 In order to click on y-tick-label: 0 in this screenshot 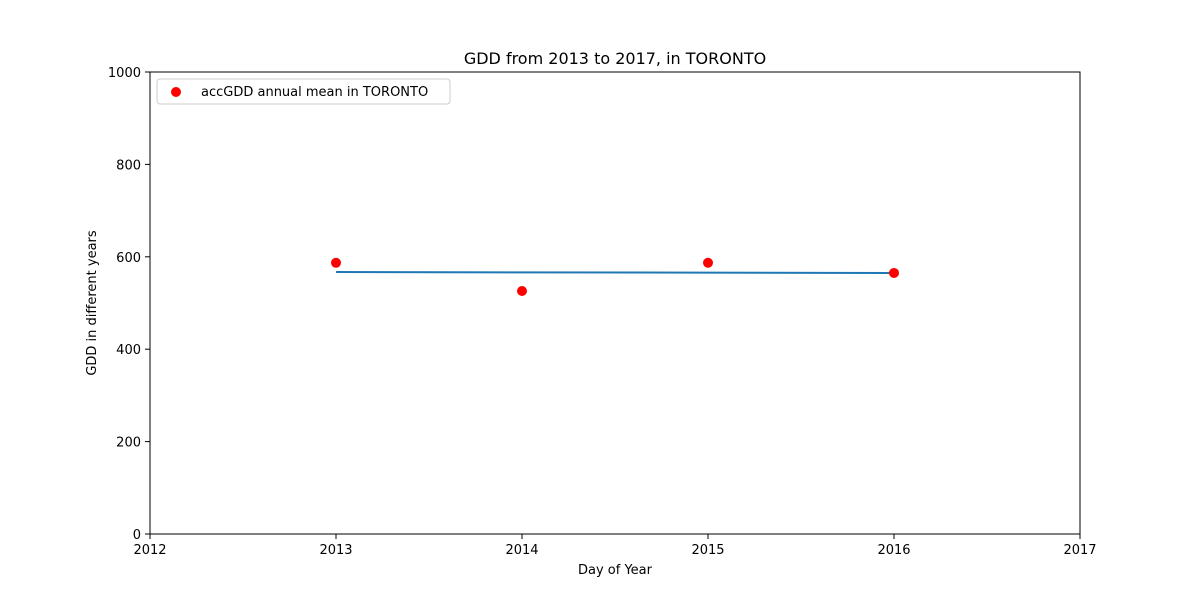, I will do `click(137, 535)`.